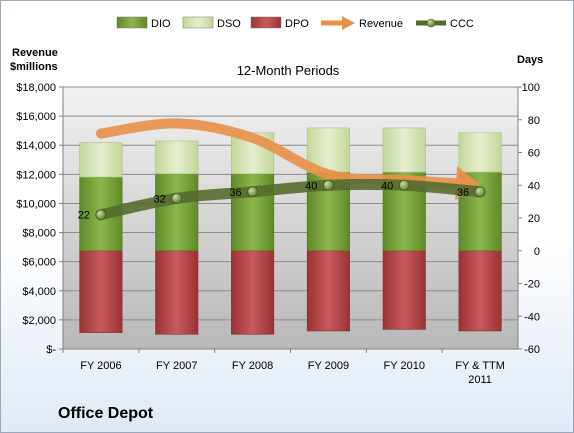 This screenshot has height=433, width=574. What do you see at coordinates (381, 24) in the screenshot?
I see `legend-label: Revenue` at bounding box center [381, 24].